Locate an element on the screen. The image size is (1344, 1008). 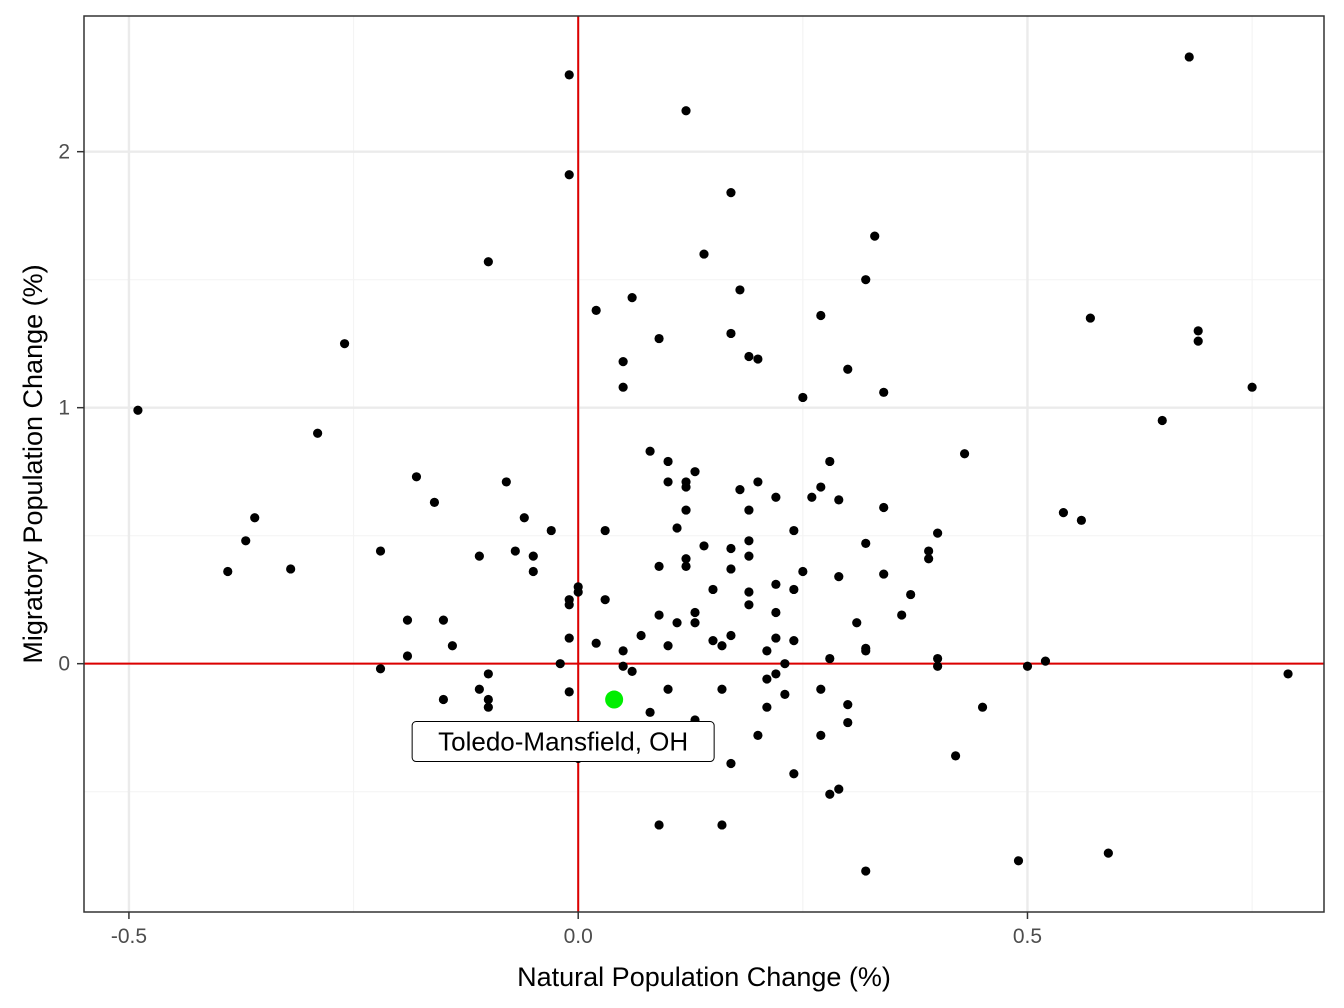
highlight-layer: Toledo-Mansfield, OH is located at coordinates (563, 726).